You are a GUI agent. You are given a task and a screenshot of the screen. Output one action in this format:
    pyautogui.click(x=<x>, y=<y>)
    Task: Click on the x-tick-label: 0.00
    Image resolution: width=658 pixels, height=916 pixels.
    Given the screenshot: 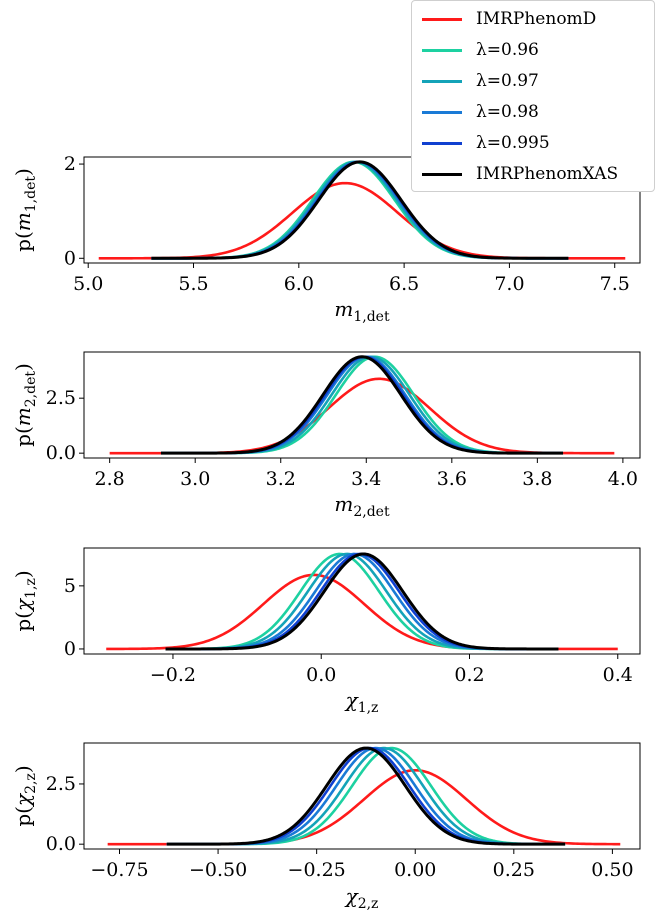 What is the action you would take?
    pyautogui.click(x=415, y=870)
    